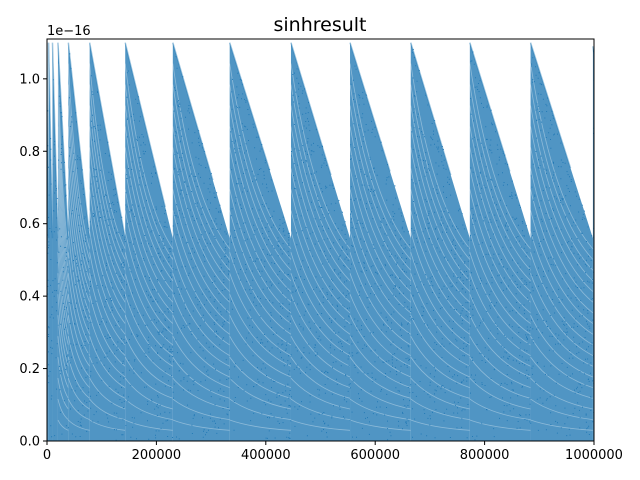 The width and height of the screenshot is (640, 480). Describe the element at coordinates (266, 455) in the screenshot. I see `x-tick-label: 400000` at that location.